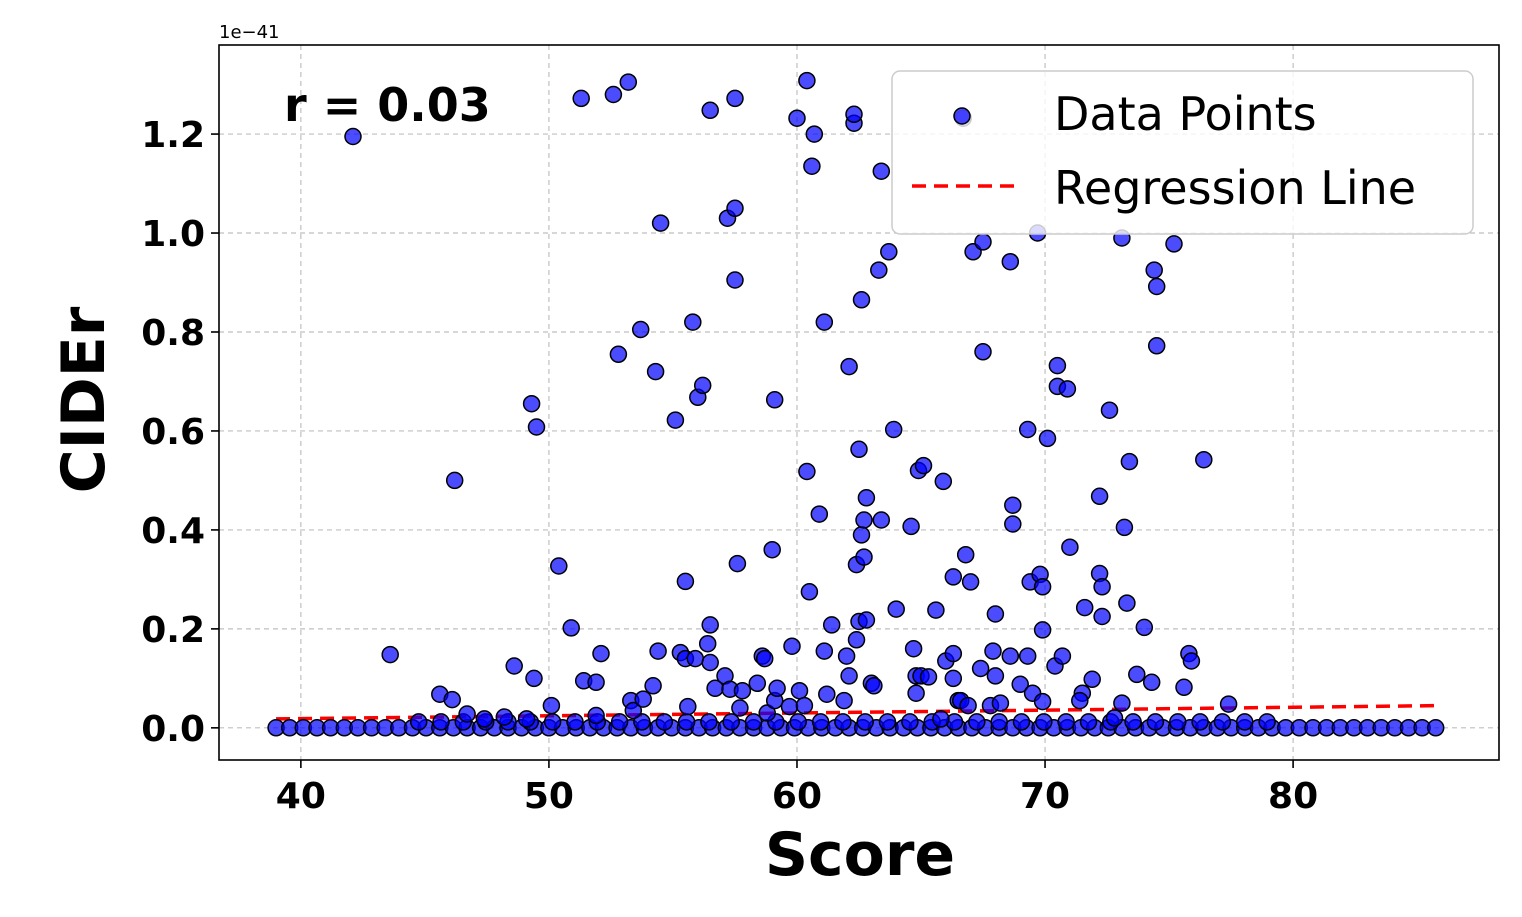 This screenshot has height=917, width=1522. What do you see at coordinates (1182, 152) in the screenshot?
I see `legend: Data Points Regression Line` at bounding box center [1182, 152].